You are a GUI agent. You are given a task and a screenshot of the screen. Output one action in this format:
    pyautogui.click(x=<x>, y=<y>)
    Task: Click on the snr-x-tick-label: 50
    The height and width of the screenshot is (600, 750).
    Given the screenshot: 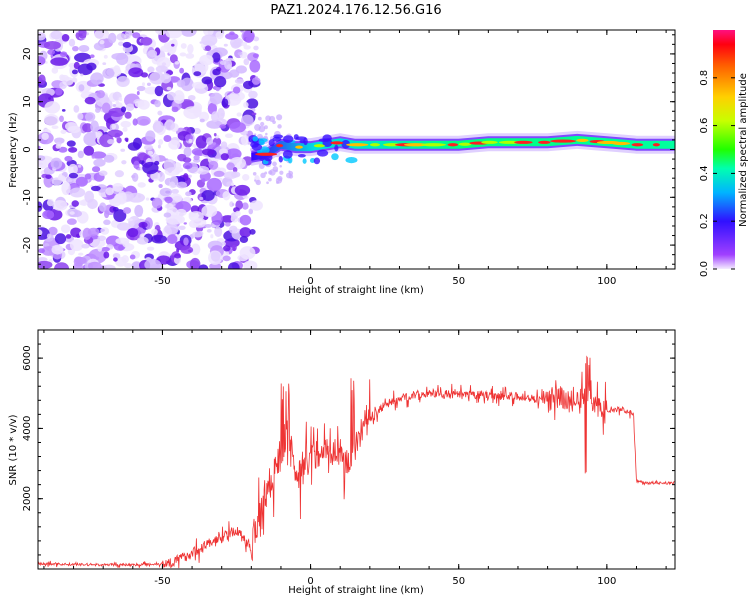 What is the action you would take?
    pyautogui.click(x=458, y=581)
    